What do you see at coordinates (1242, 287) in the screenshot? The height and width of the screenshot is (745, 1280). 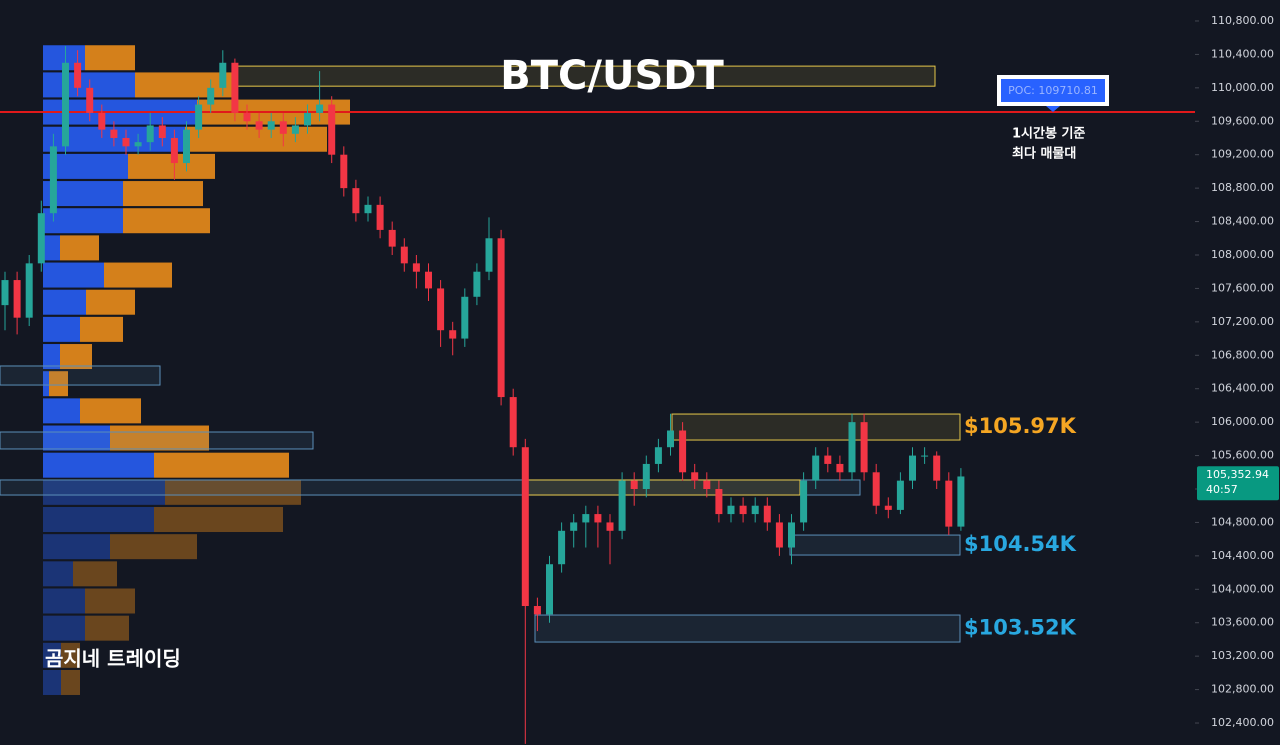 I see `y-tick-label: 107,600.00` at bounding box center [1242, 287].